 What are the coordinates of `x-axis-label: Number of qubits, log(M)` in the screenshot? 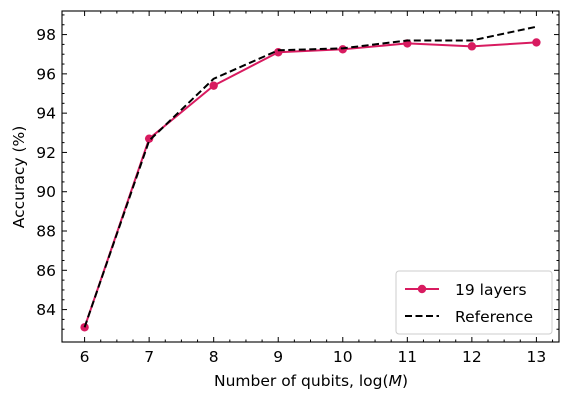 It's located at (311, 381).